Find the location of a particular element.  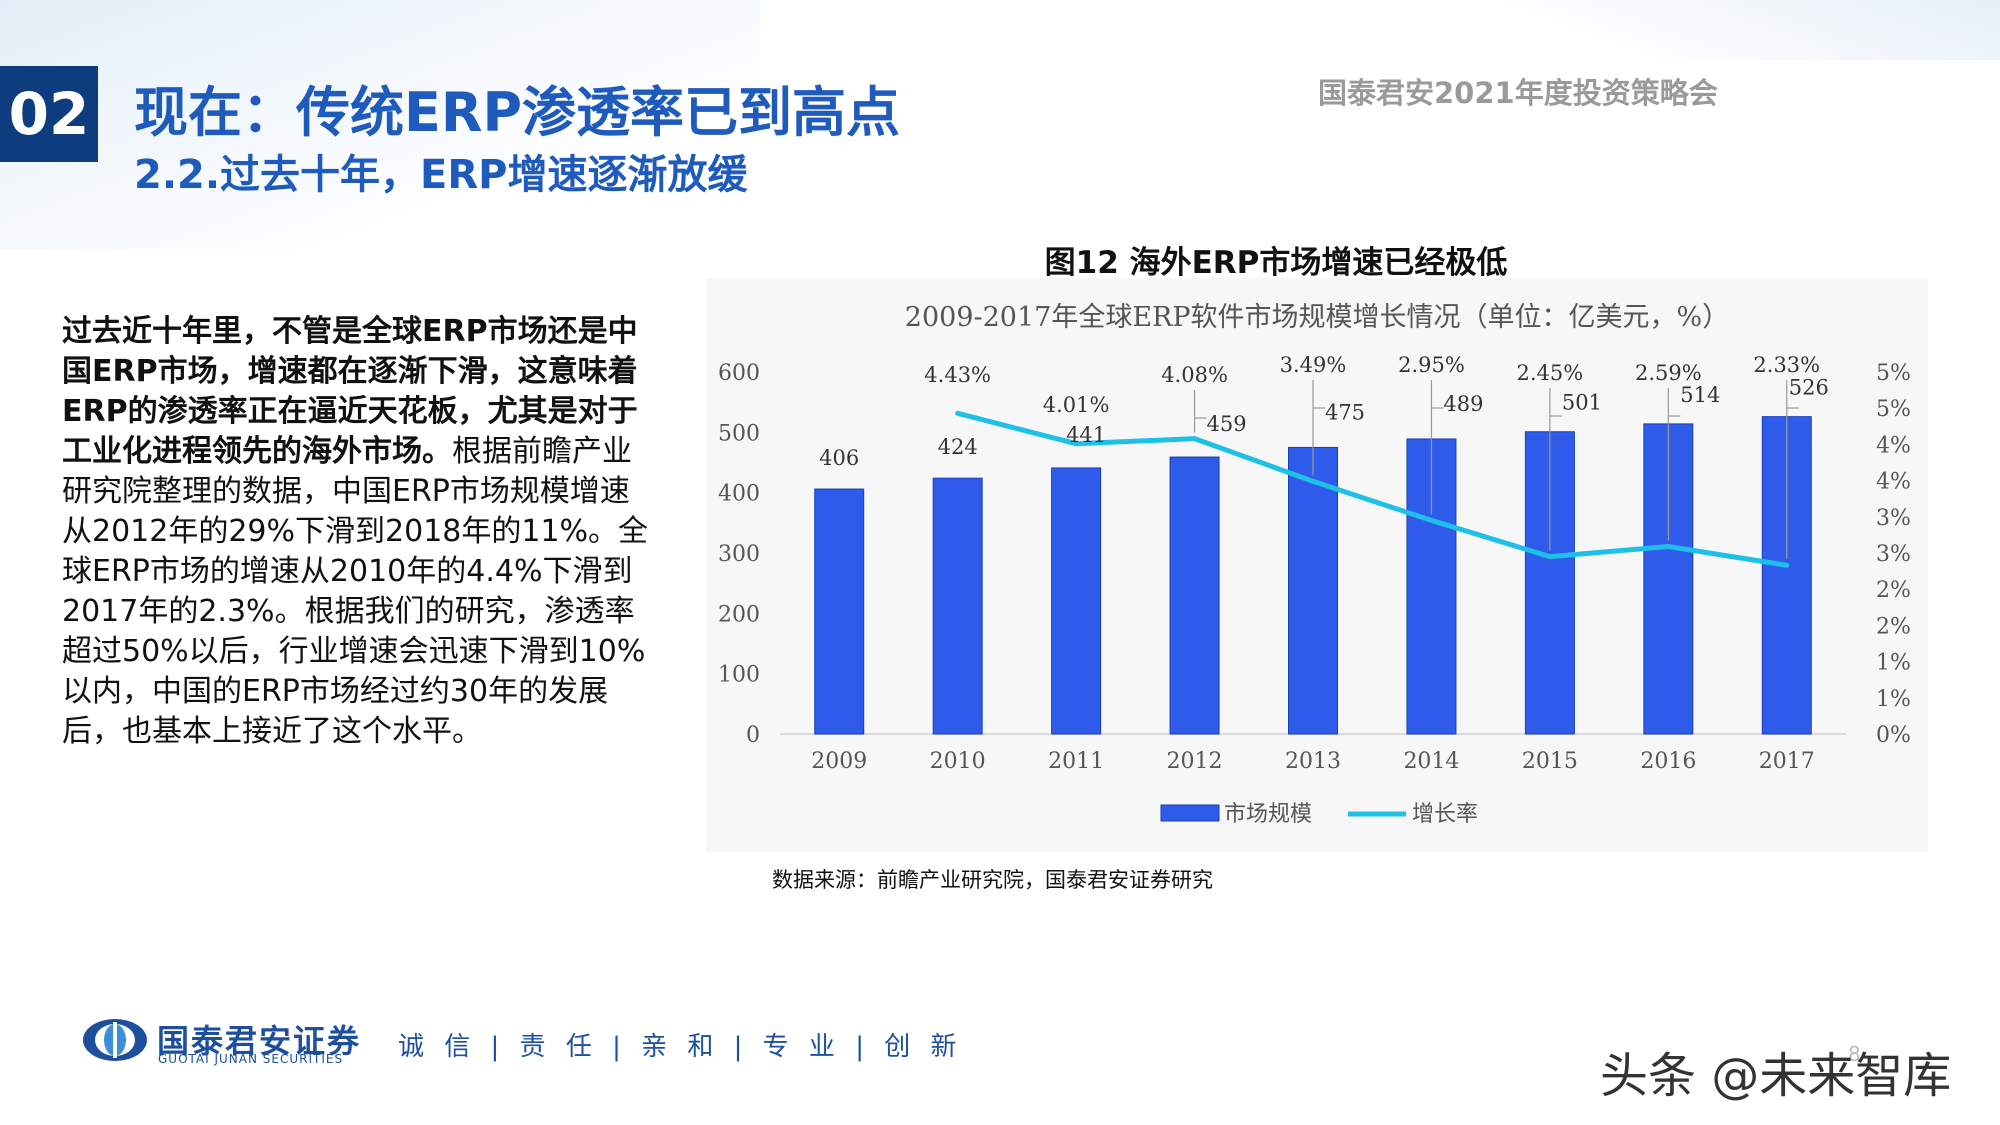

bar-value-label: 475 is located at coordinates (1345, 412).